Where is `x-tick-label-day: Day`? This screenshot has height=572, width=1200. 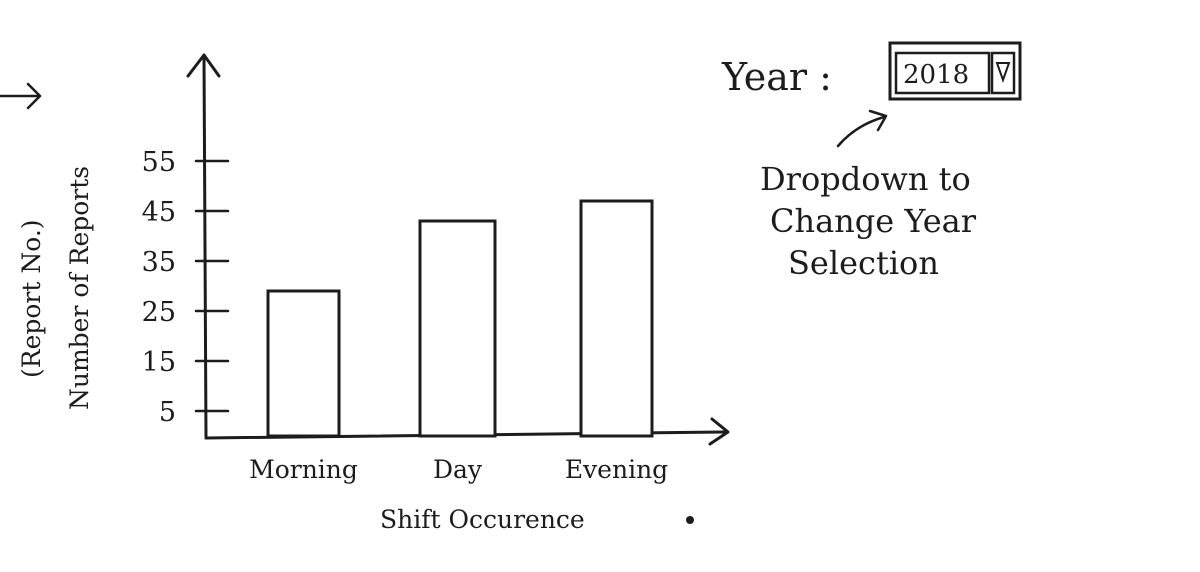
x-tick-label-day: Day is located at coordinates (458, 469).